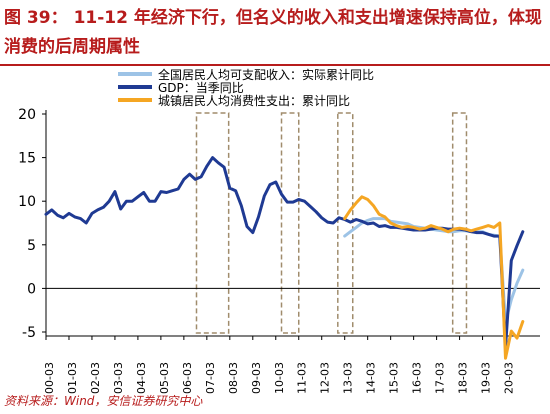  I want to click on x-tick-label: 17-03, so click(440, 378).